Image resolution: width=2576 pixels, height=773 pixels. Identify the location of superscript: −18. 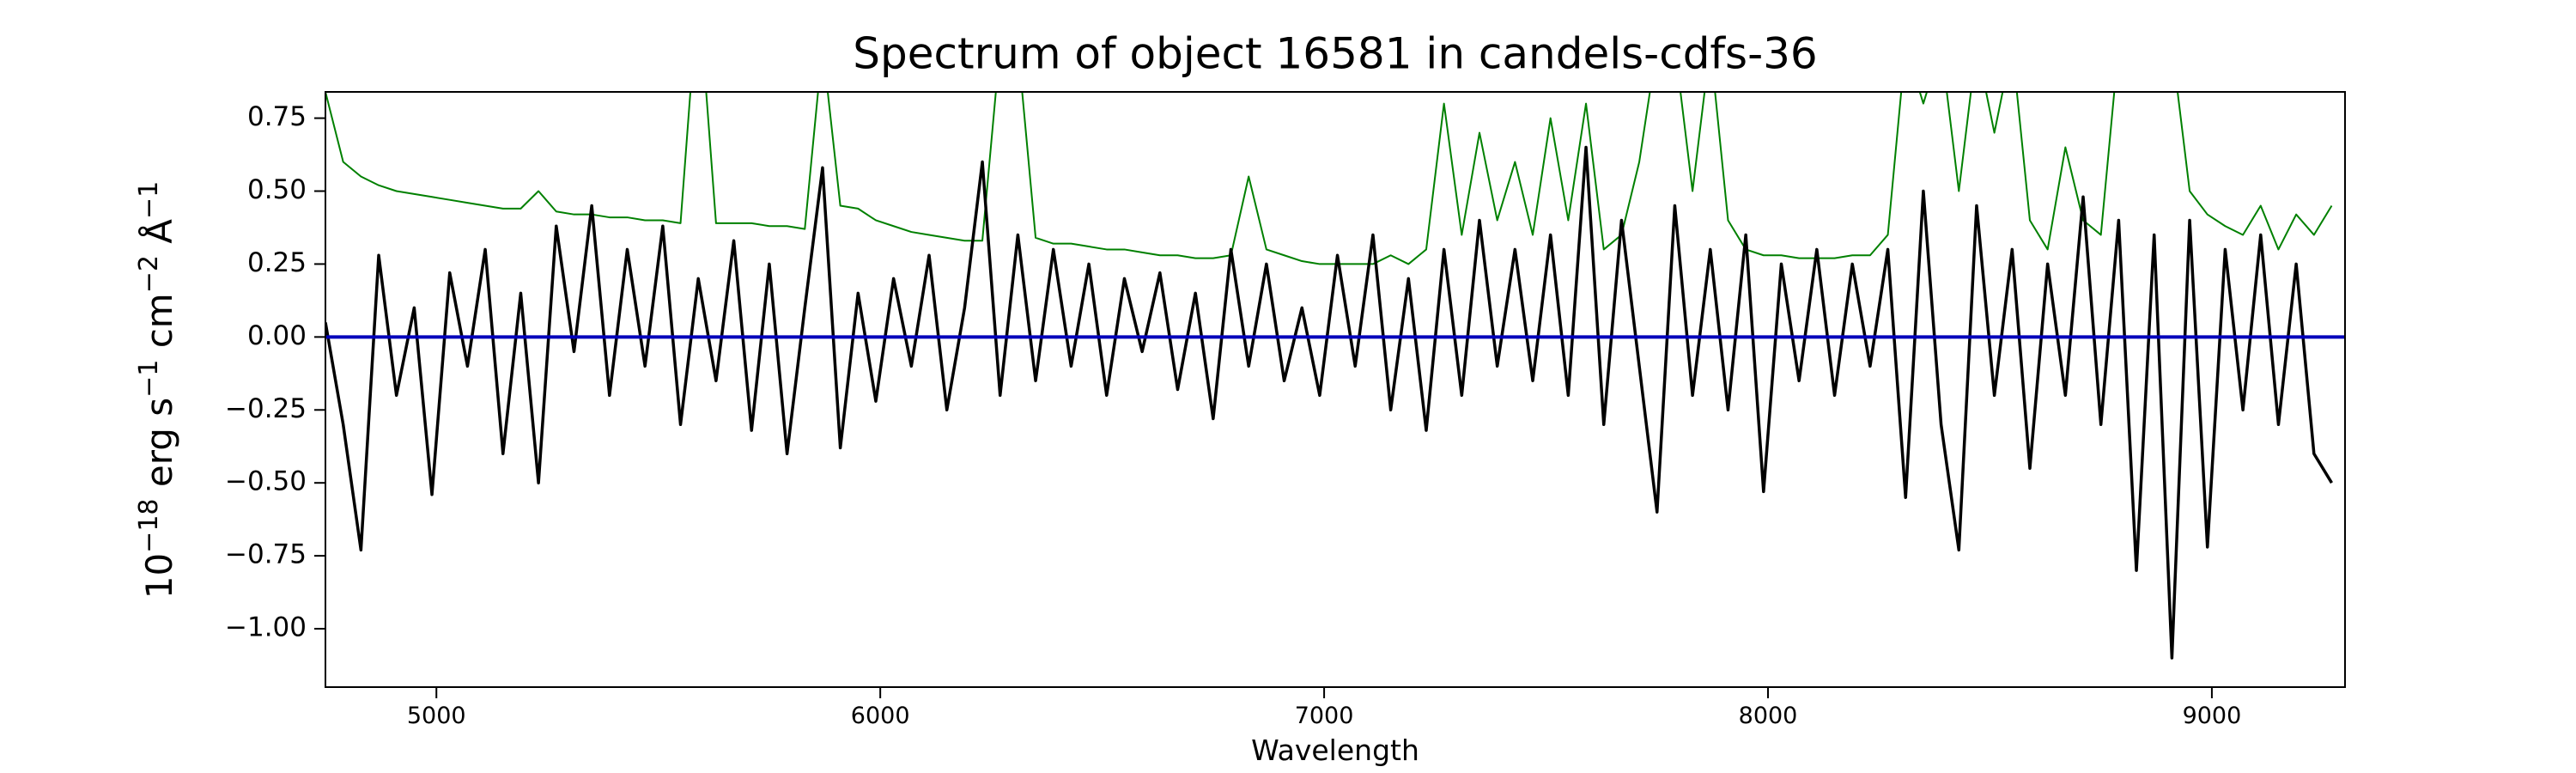
(149, 526).